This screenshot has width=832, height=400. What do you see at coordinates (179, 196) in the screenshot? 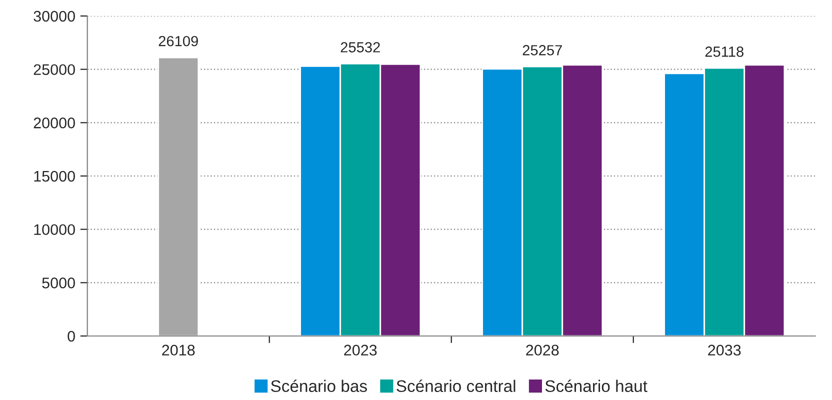
I see `bar` at bounding box center [179, 196].